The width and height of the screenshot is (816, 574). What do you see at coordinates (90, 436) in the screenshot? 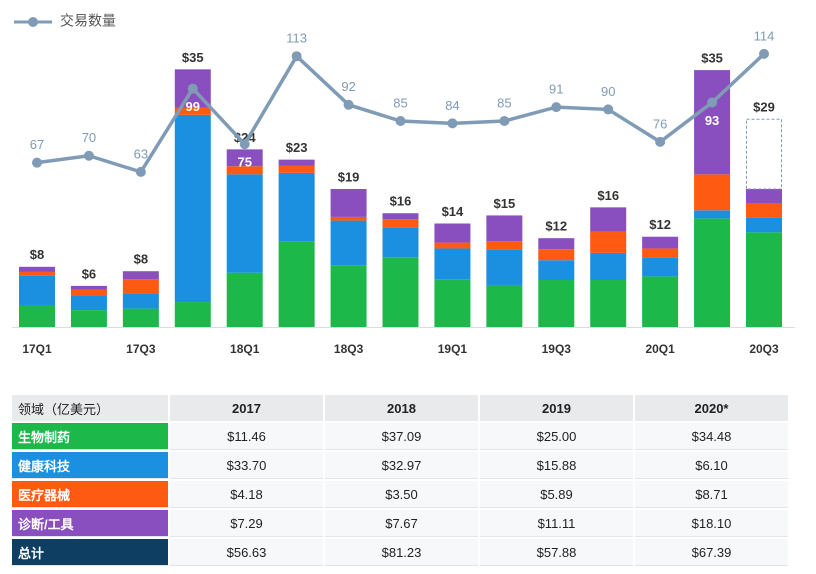
I see `row-label: 生物制药` at bounding box center [90, 436].